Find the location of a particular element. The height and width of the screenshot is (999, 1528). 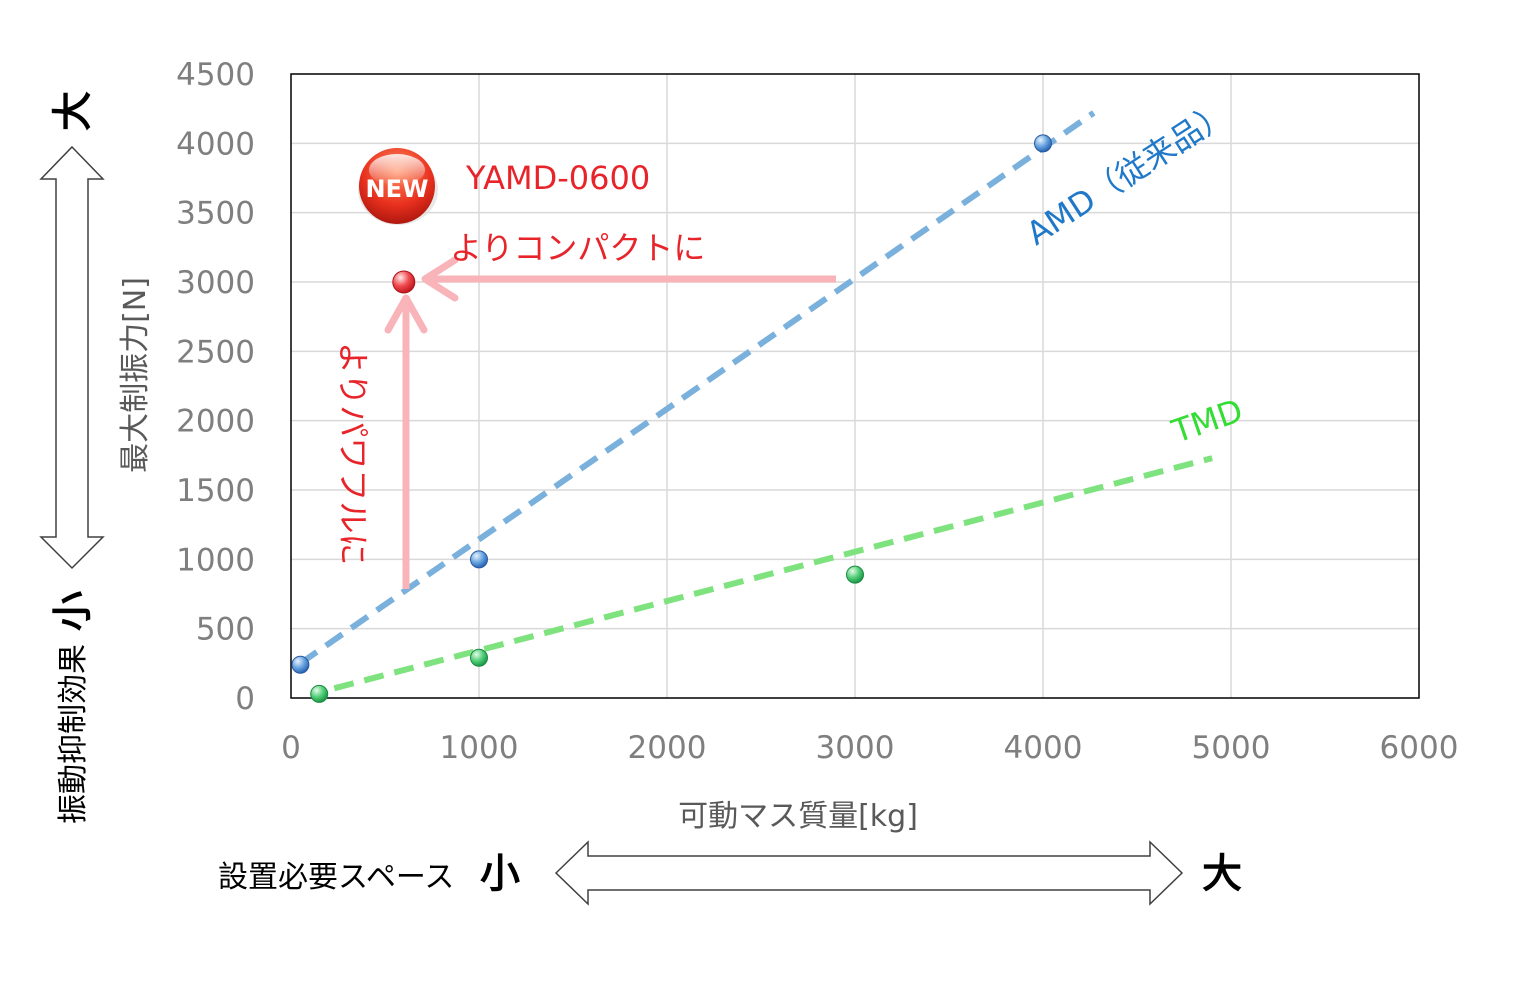

vertical-large-label: 大 is located at coordinates (73, 111).